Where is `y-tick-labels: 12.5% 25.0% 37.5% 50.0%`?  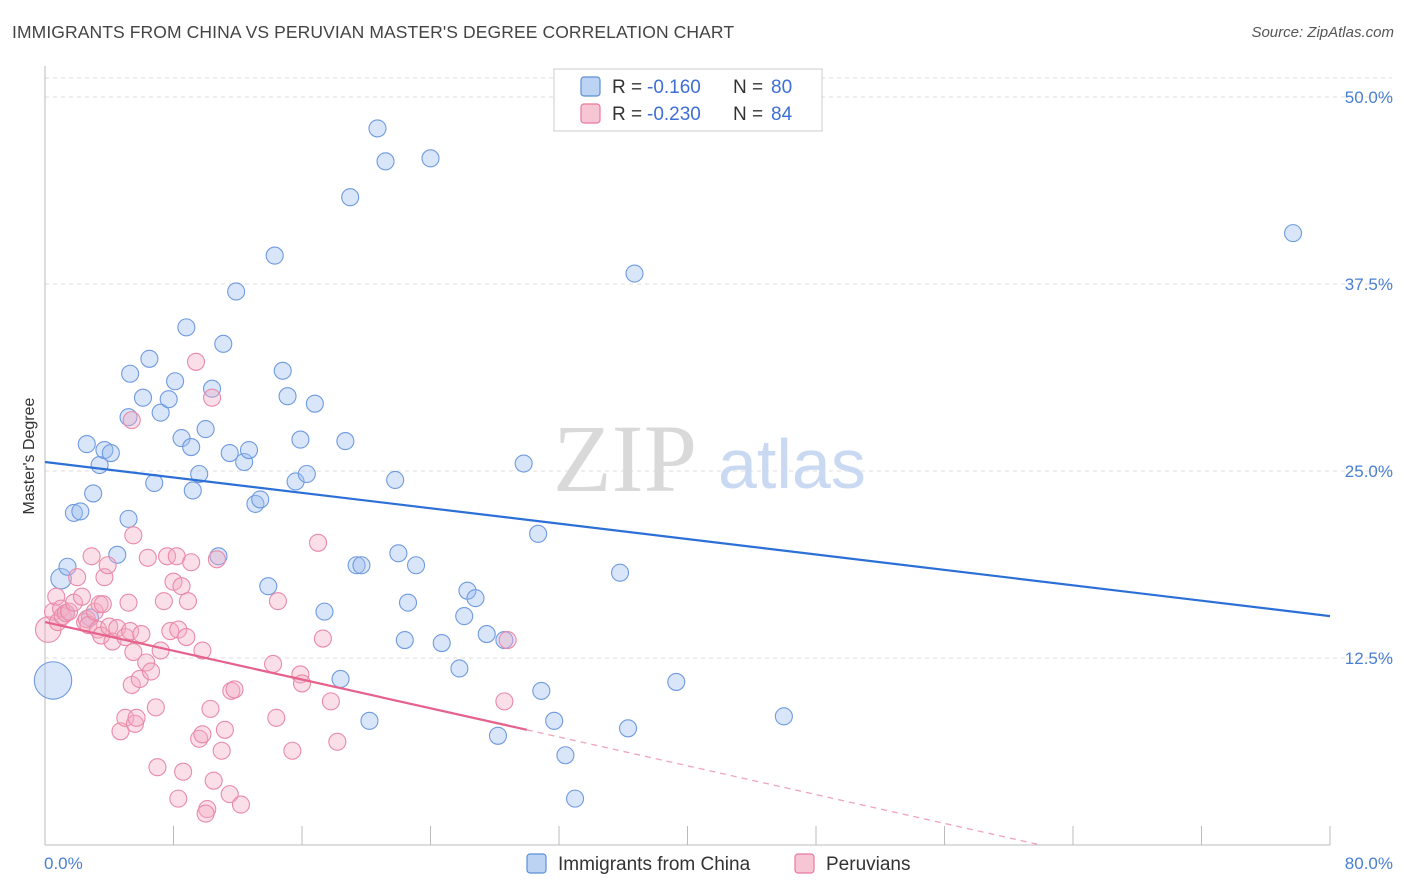 y-tick-labels: 12.5% 25.0% 37.5% 50.0% is located at coordinates (1369, 378).